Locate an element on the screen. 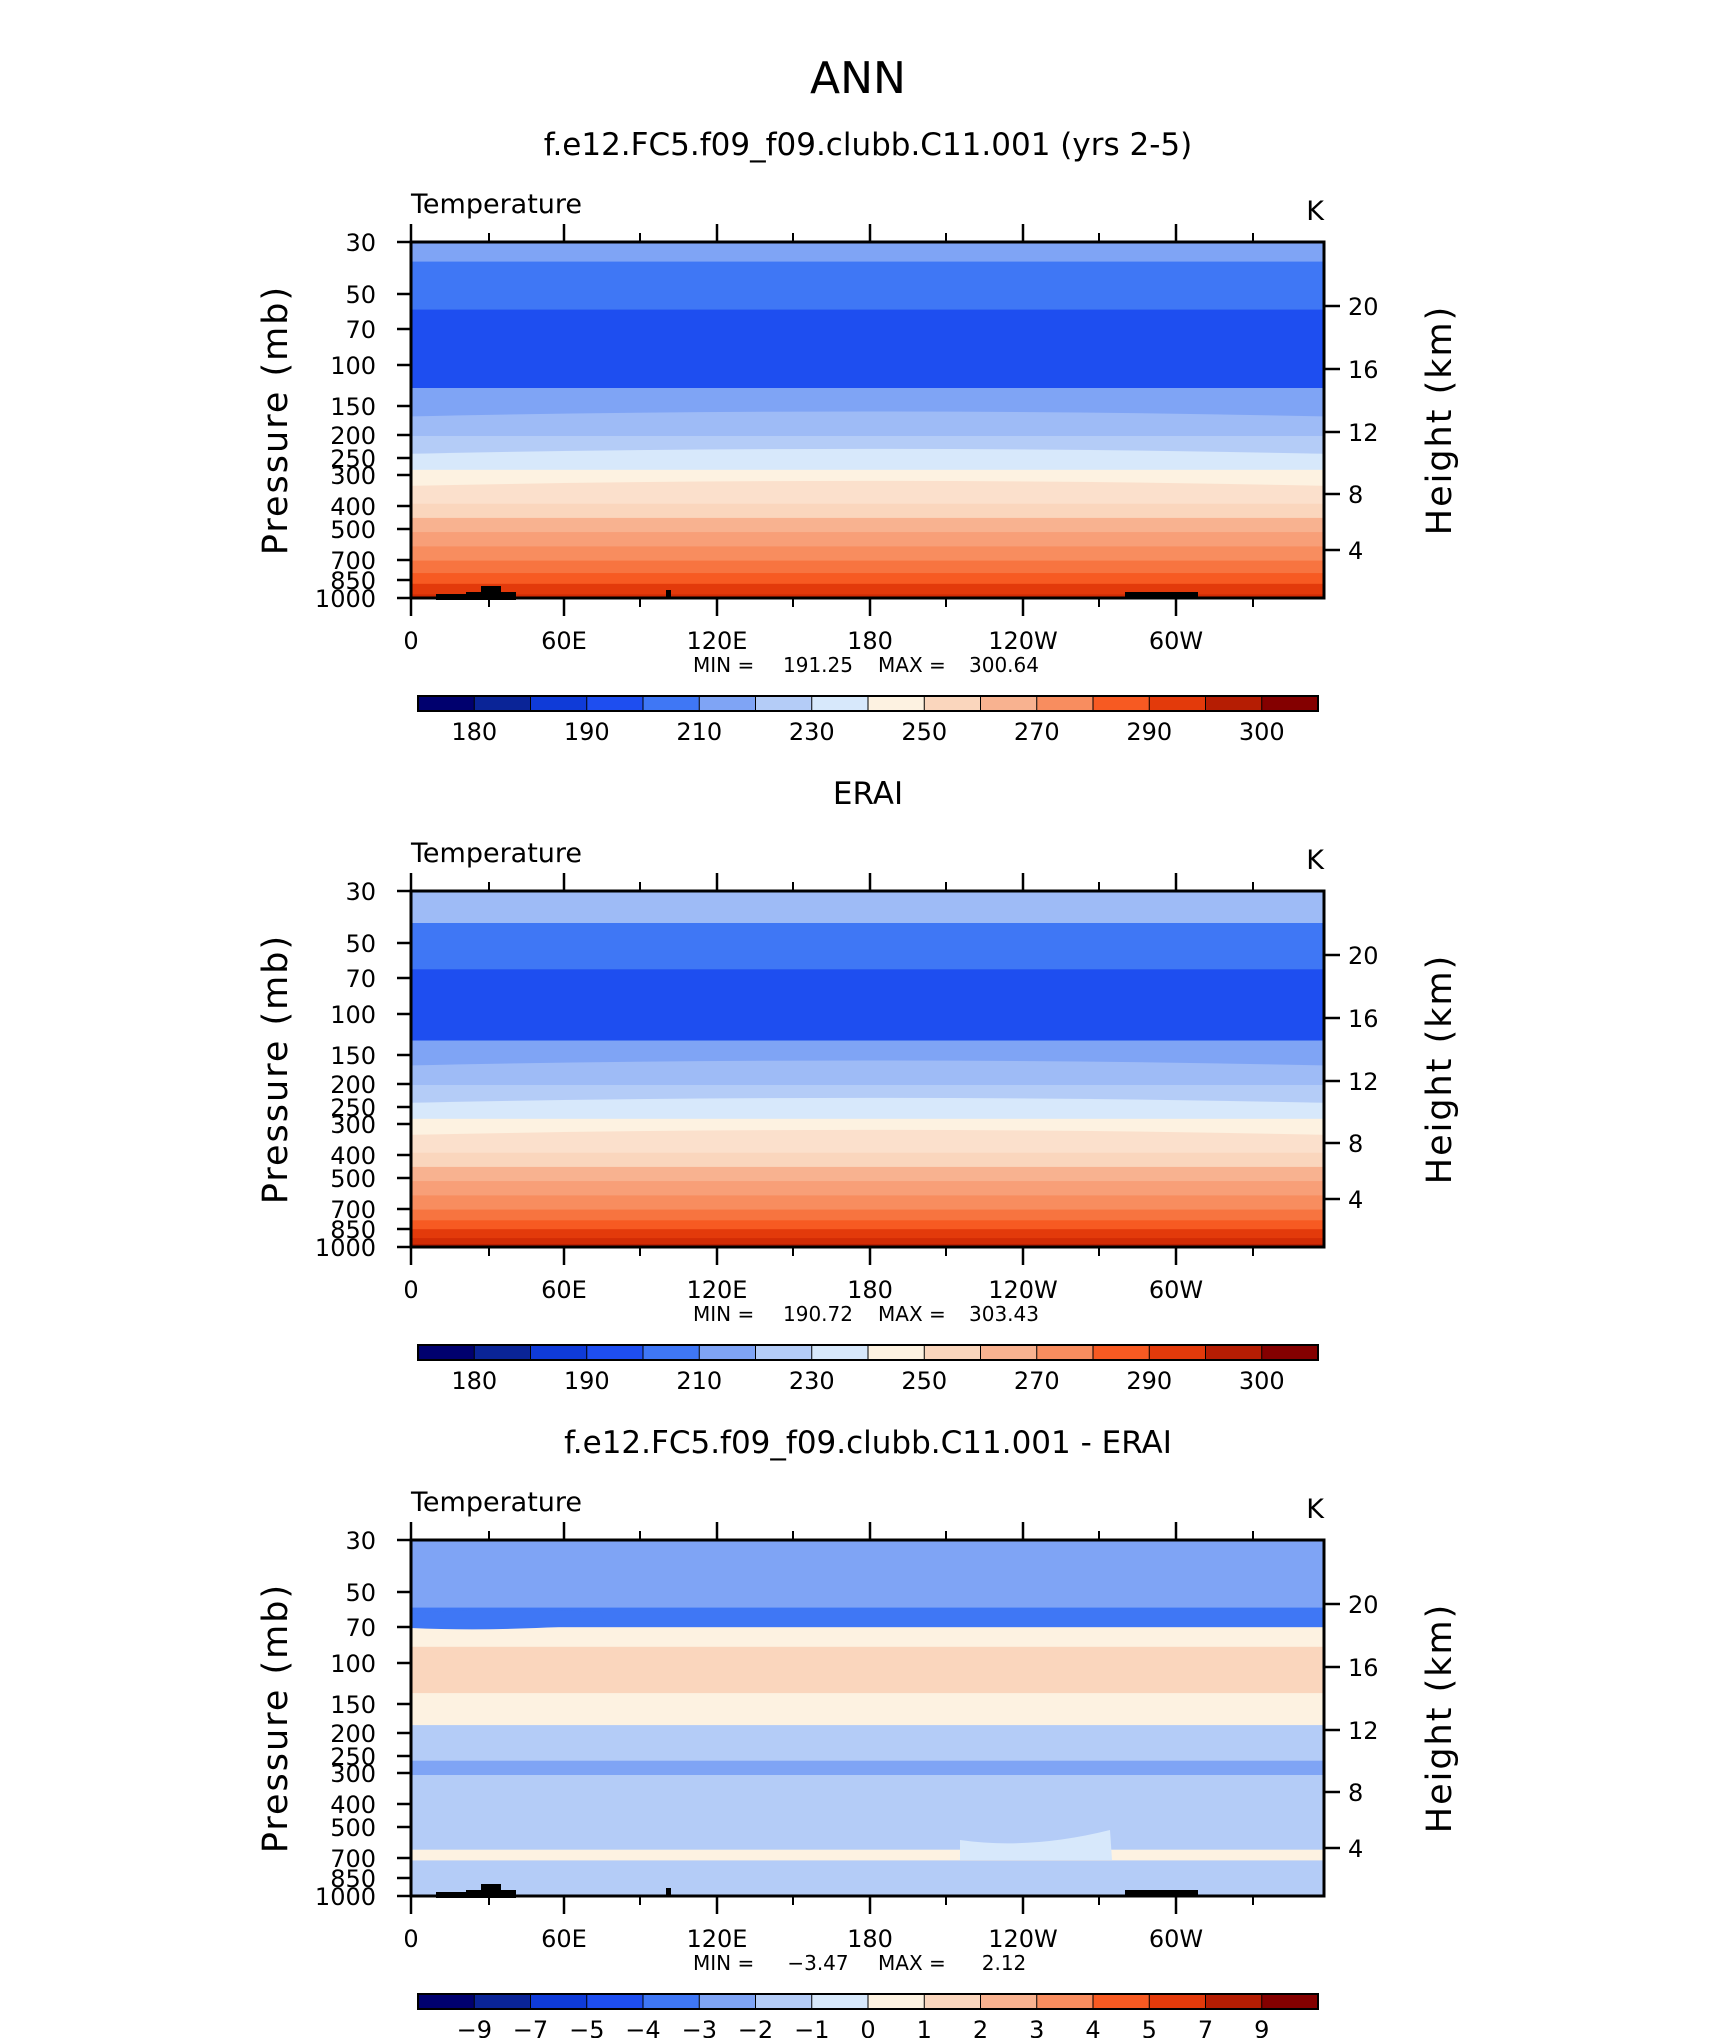  panel-title: f.e12.FC5.f09_f09.clubb.C11.001 - ERAI is located at coordinates (868, 1443).